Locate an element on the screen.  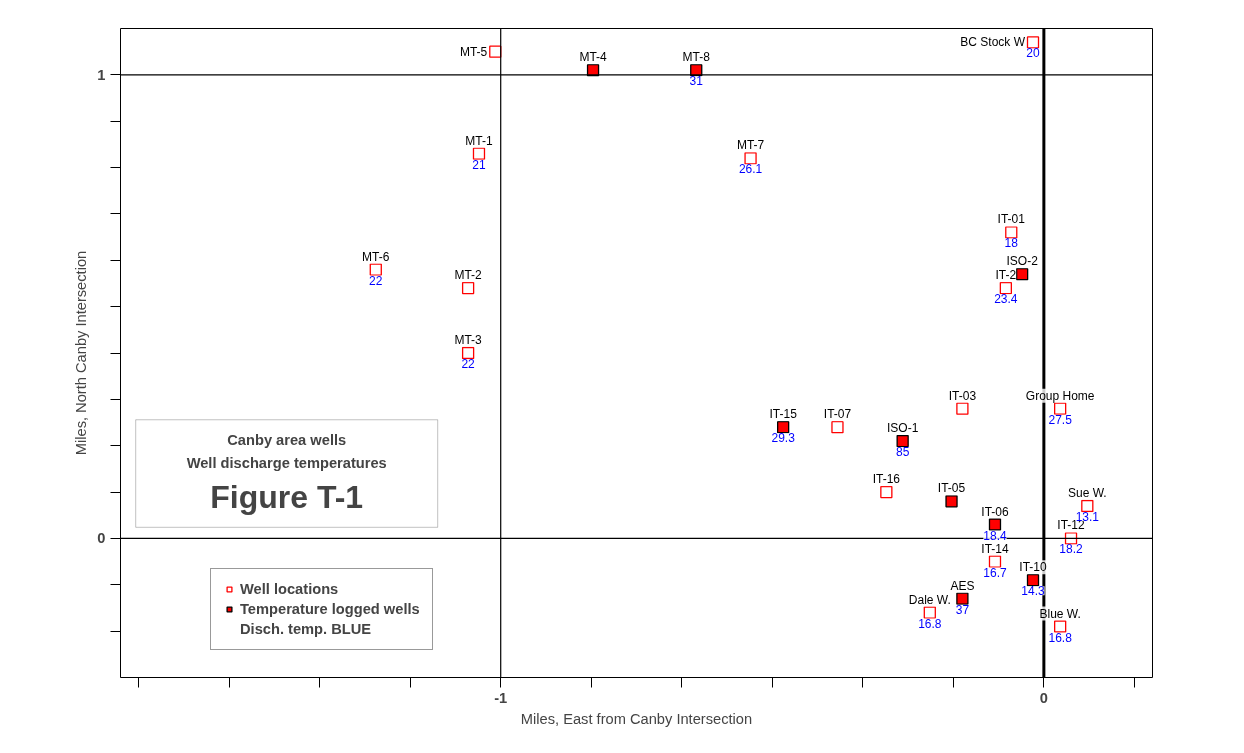
annotation: 18.4 is located at coordinates (995, 535).